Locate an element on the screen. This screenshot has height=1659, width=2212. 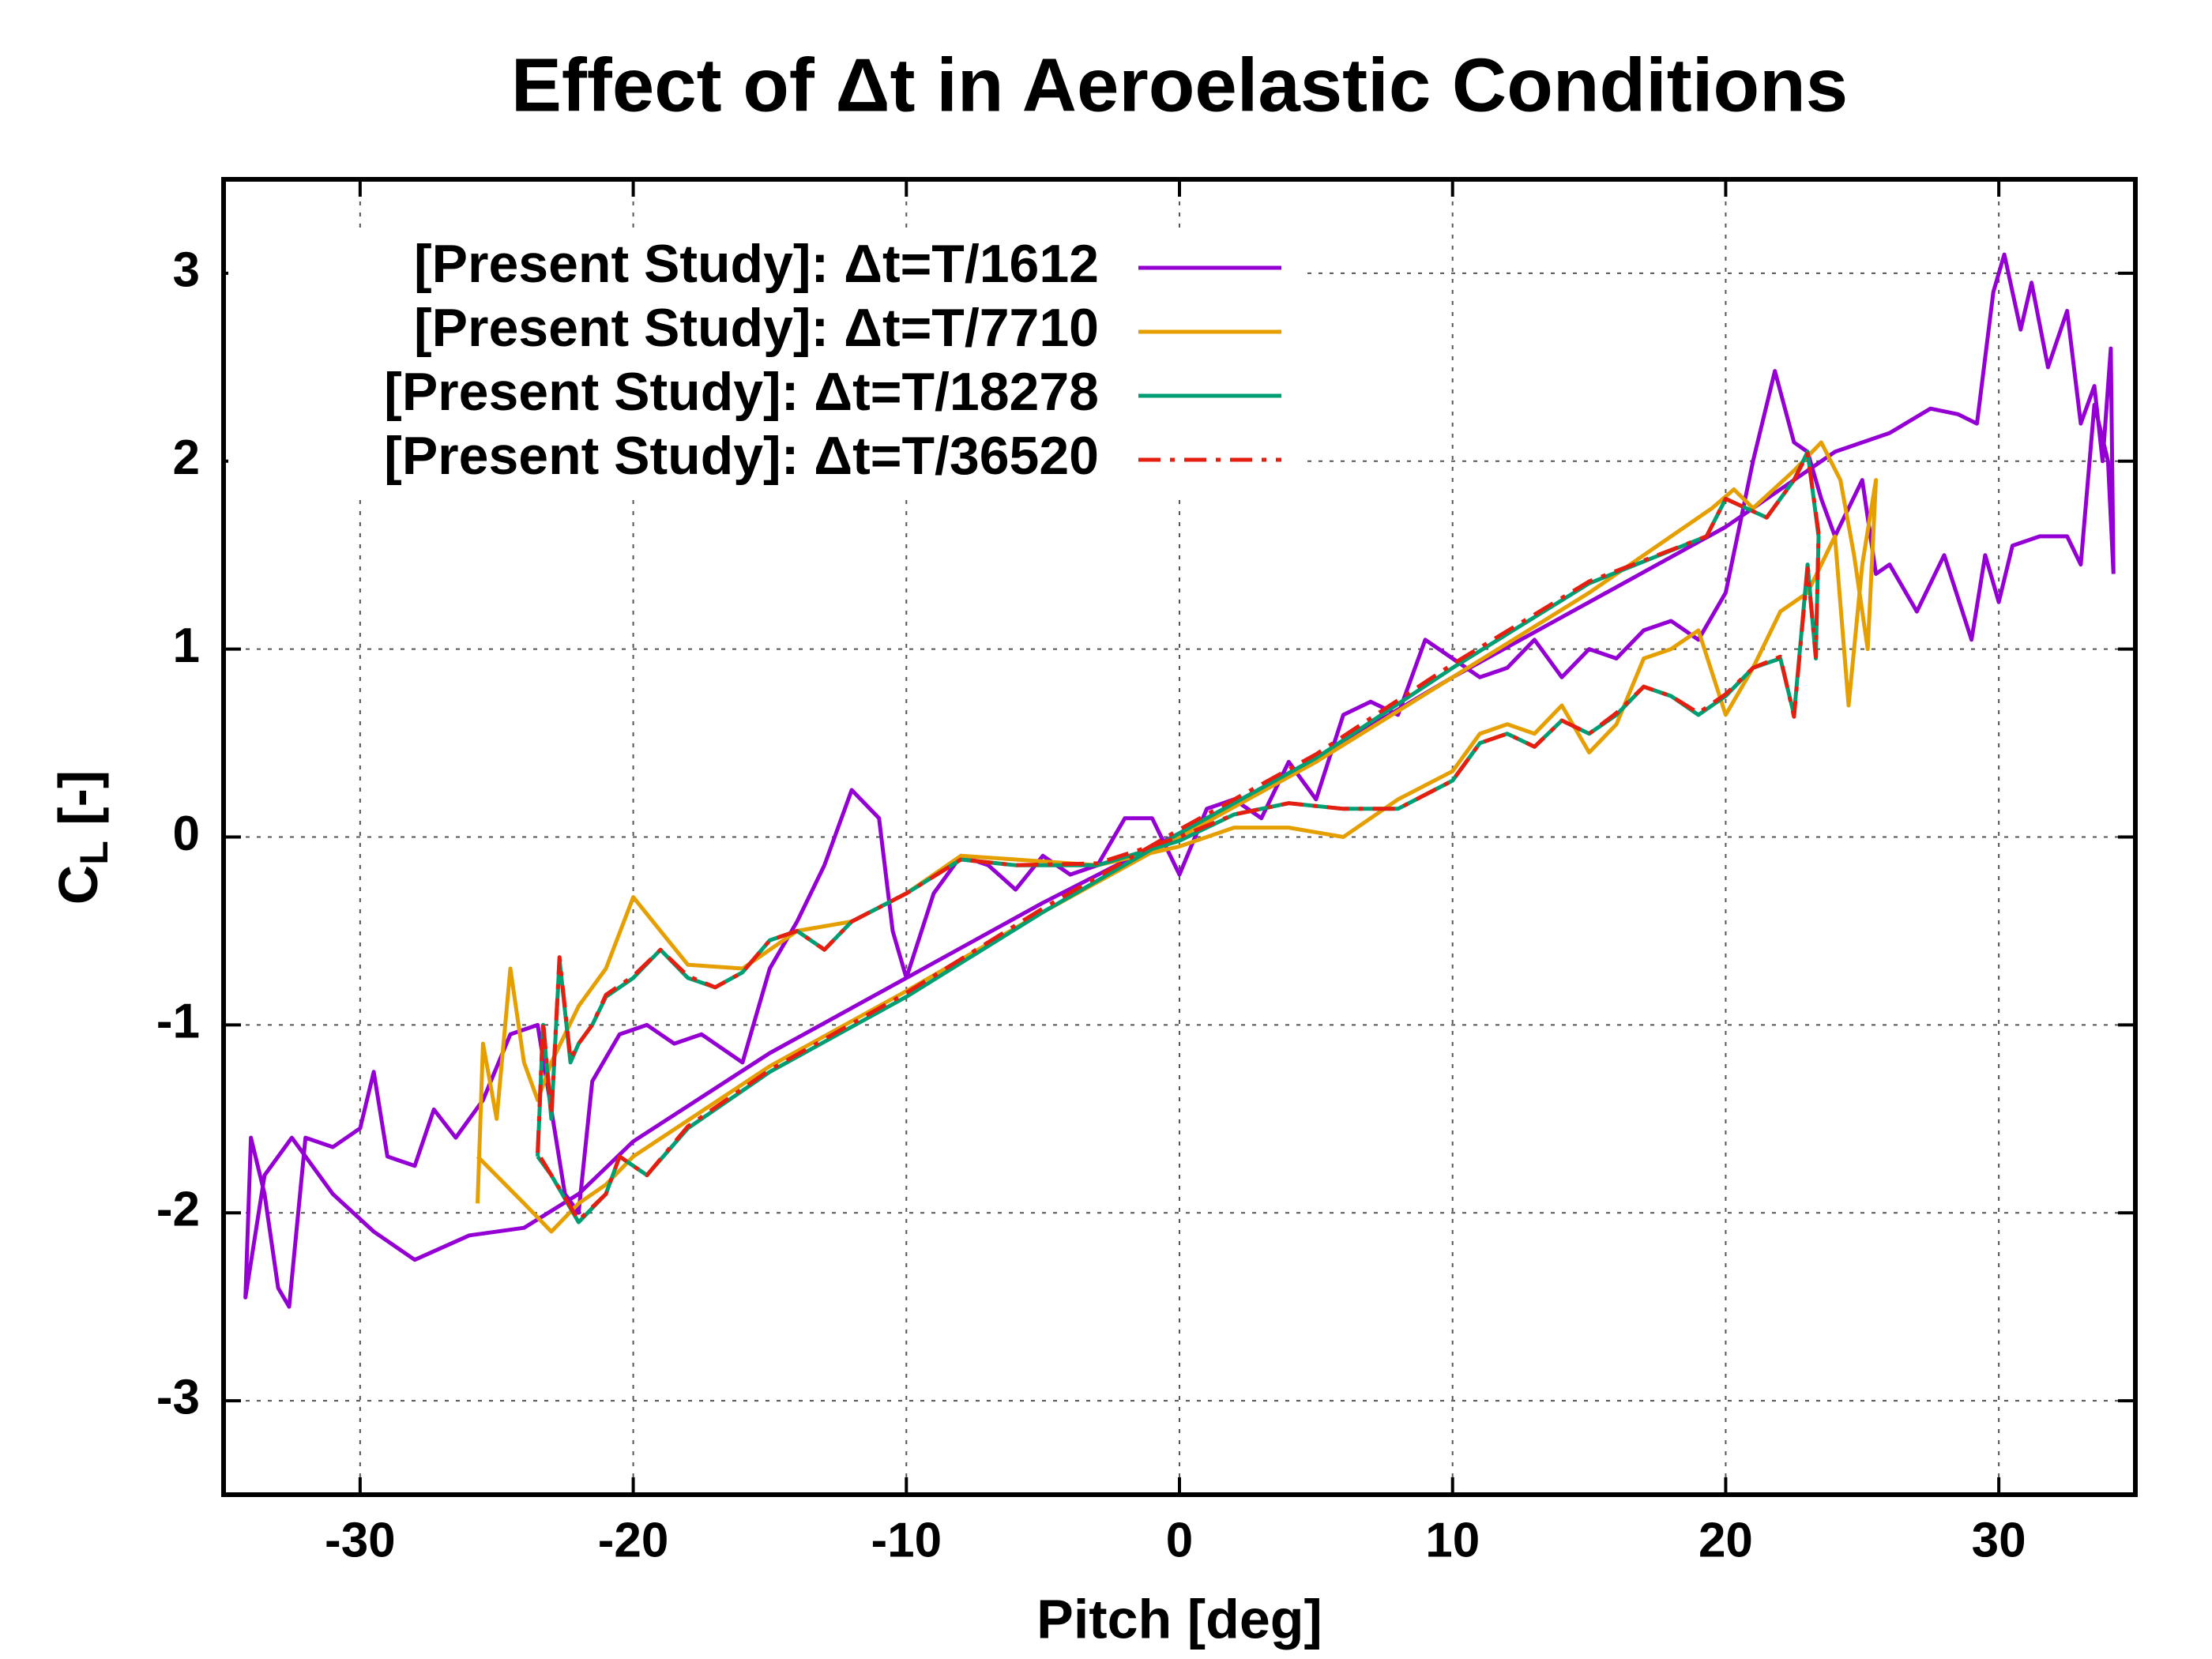
x-tick-label: -30 is located at coordinates (361, 1540).